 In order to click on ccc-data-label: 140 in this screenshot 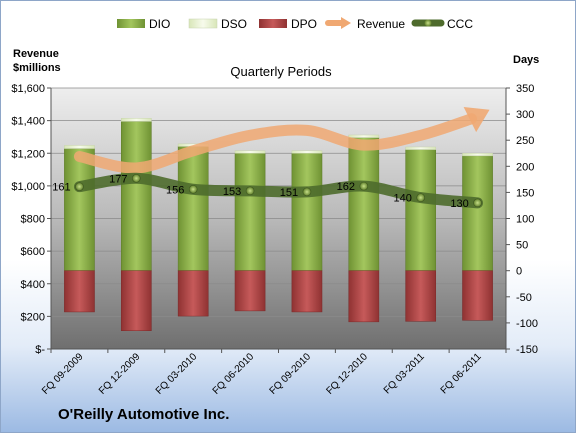, I will do `click(403, 199)`.